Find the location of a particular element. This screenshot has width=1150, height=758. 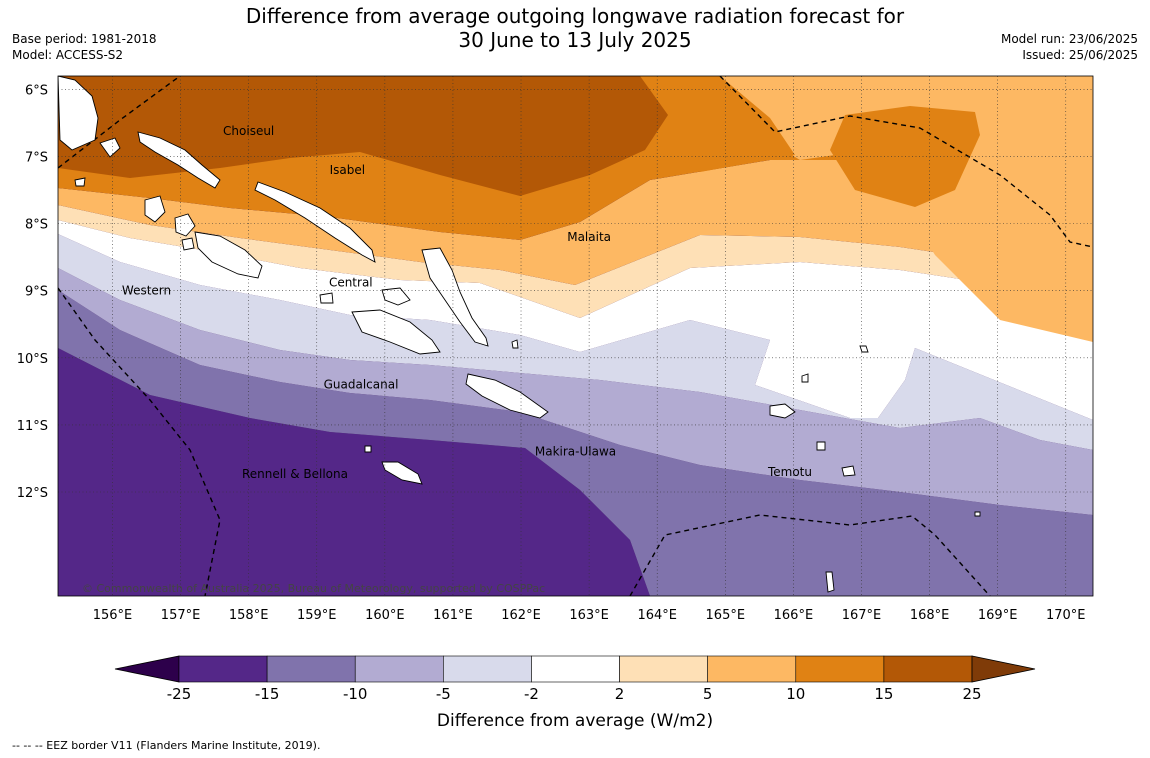

malaita-coast is located at coordinates (455, 297).